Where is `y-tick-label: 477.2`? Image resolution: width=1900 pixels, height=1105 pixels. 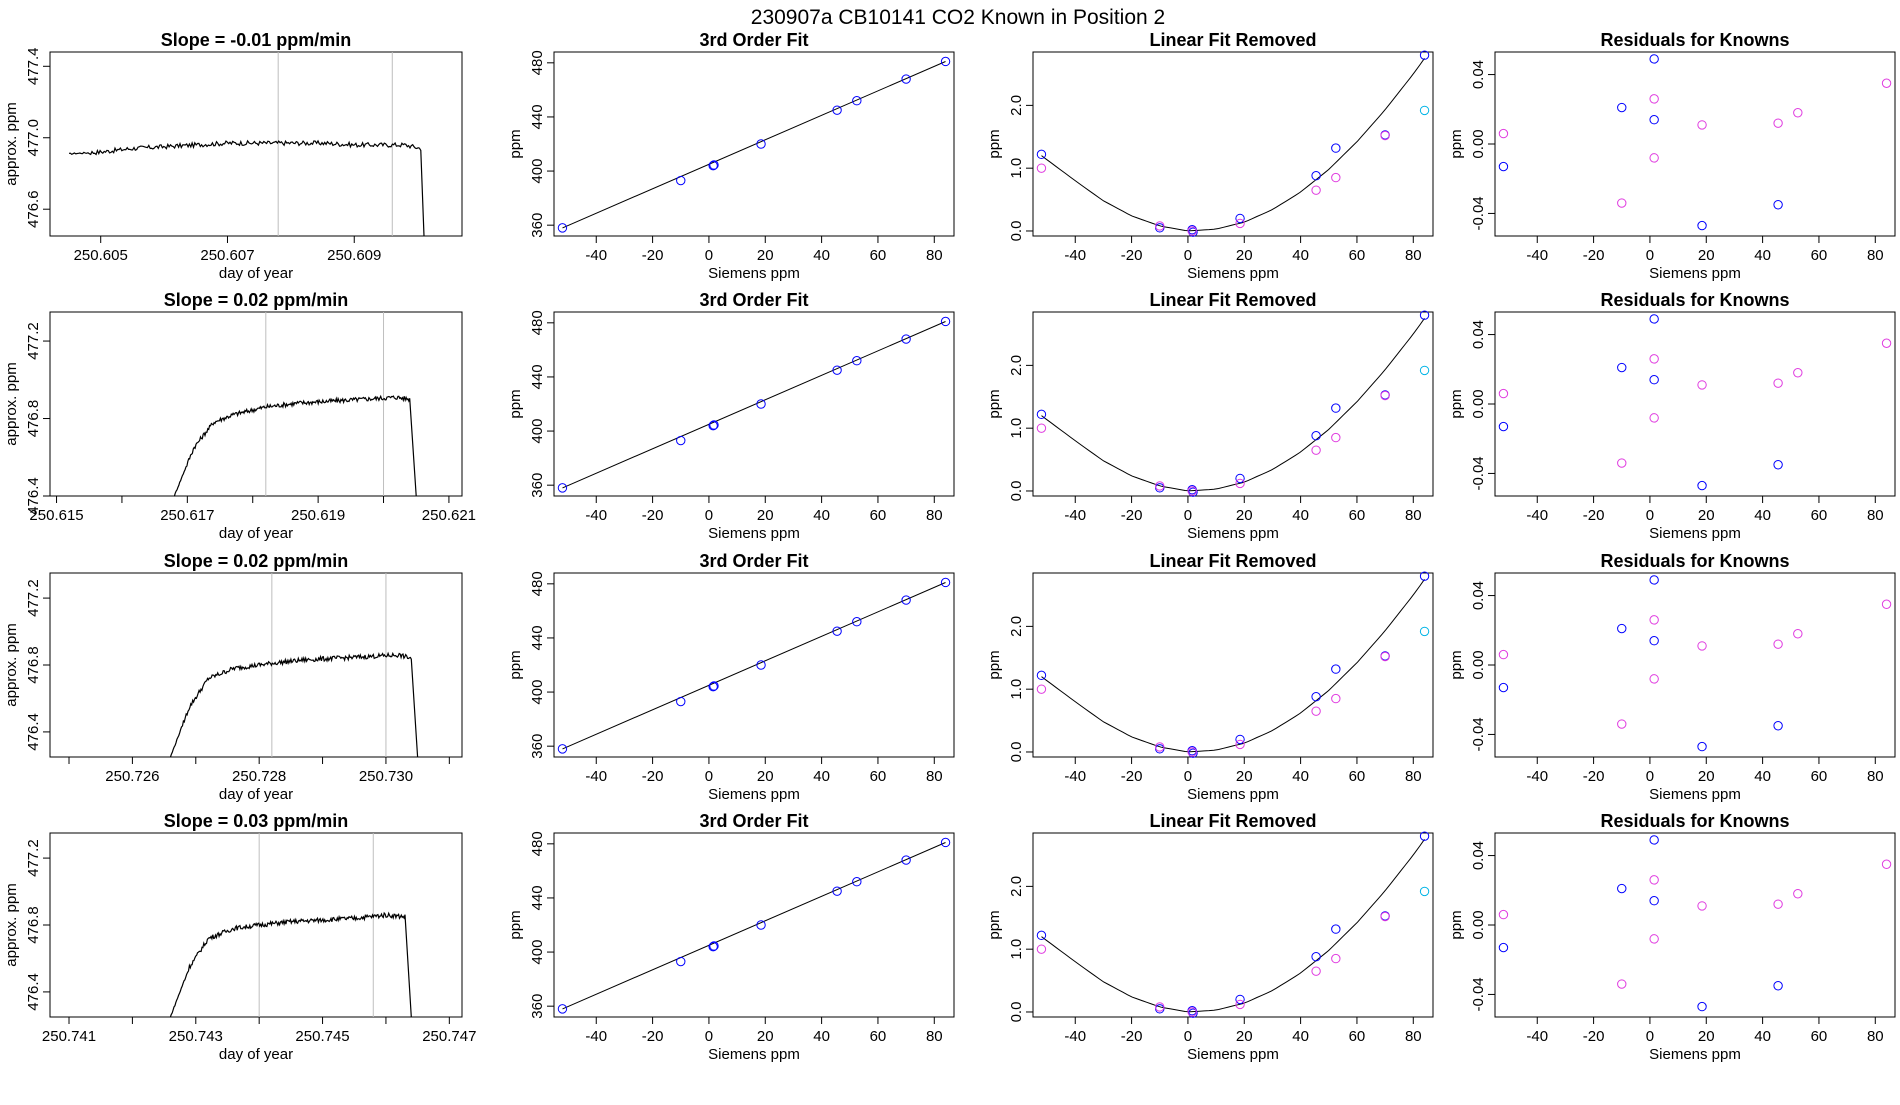
y-tick-label: 477.2 is located at coordinates (33, 341).